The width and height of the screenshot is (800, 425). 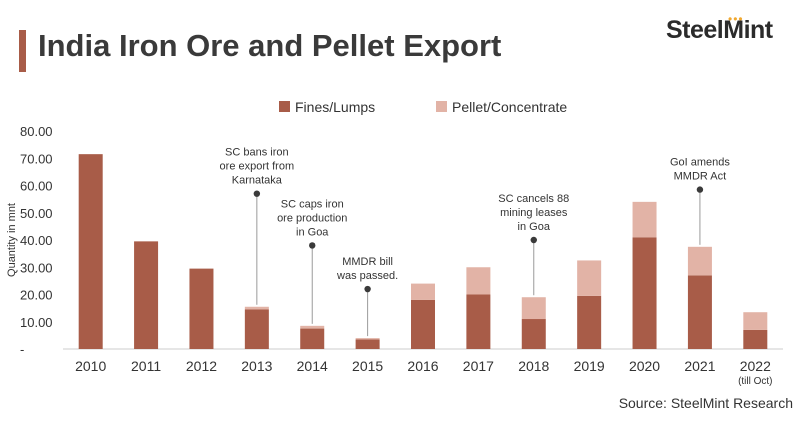 I want to click on annotation-text: SC cancels 88, so click(x=533, y=199).